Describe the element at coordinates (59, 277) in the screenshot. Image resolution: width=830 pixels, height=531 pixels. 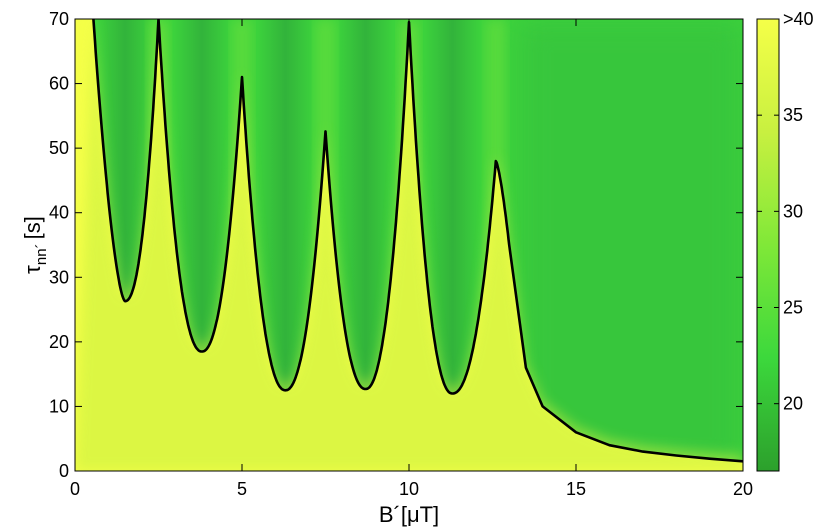
I see `y-tick-label: 30` at that location.